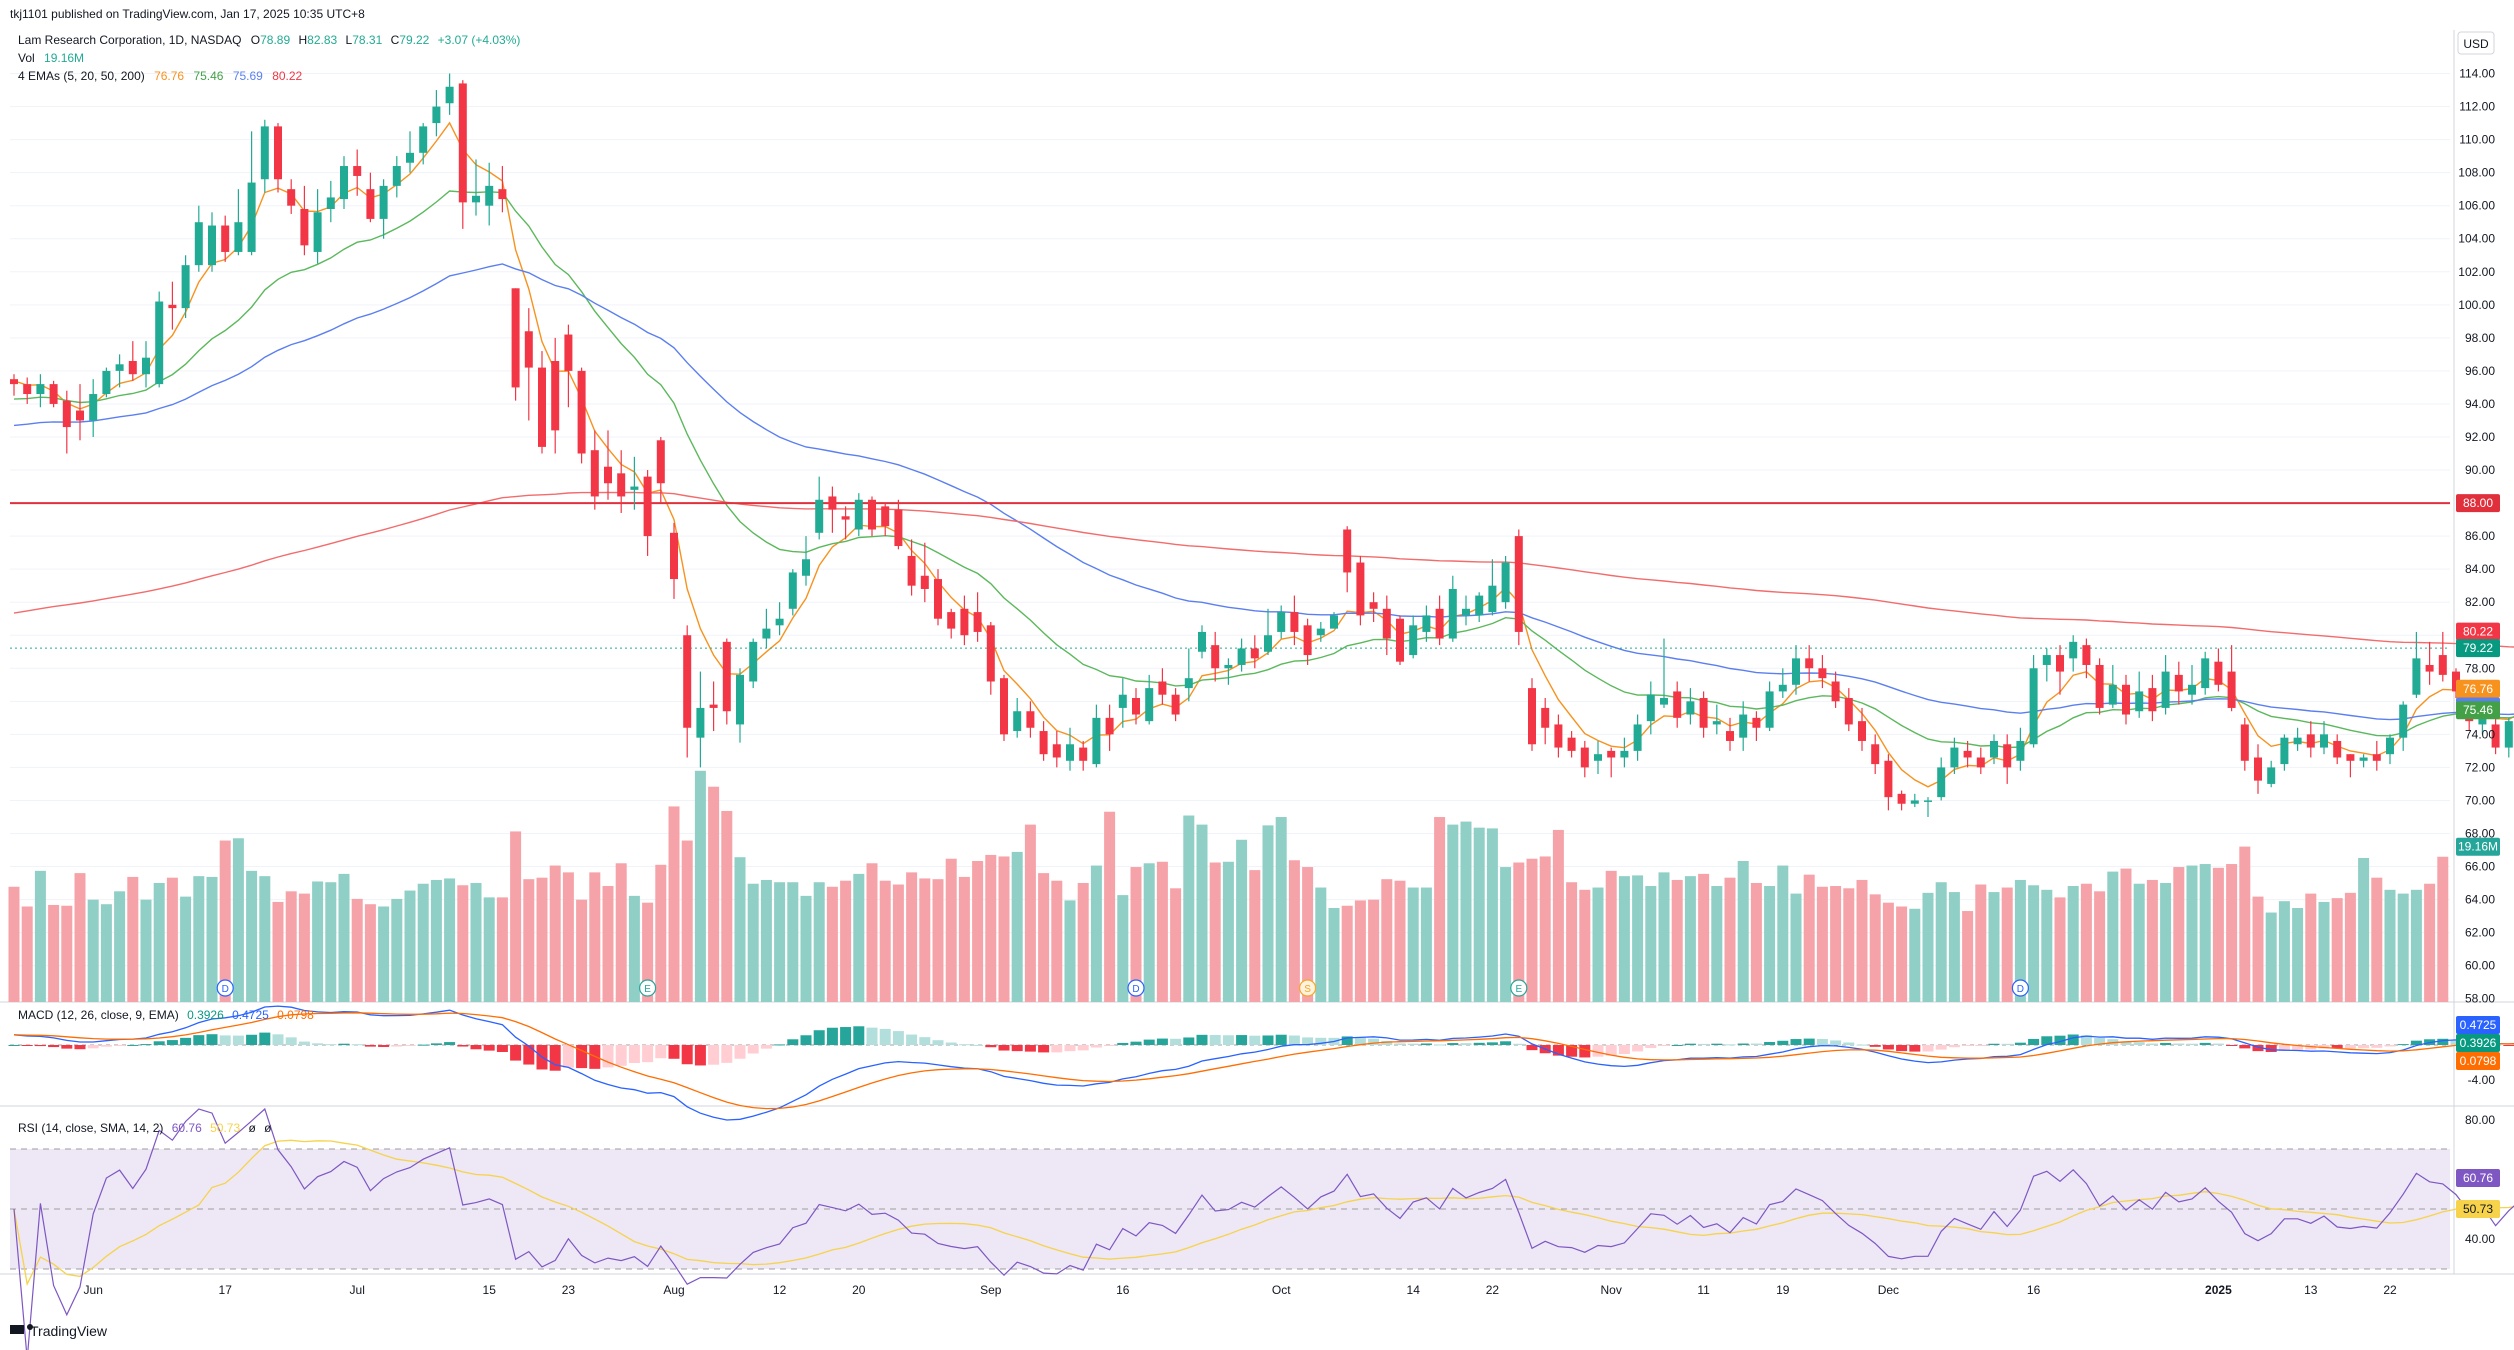  What do you see at coordinates (17, 1329) in the screenshot?
I see `tradingview-logo-icon` at bounding box center [17, 1329].